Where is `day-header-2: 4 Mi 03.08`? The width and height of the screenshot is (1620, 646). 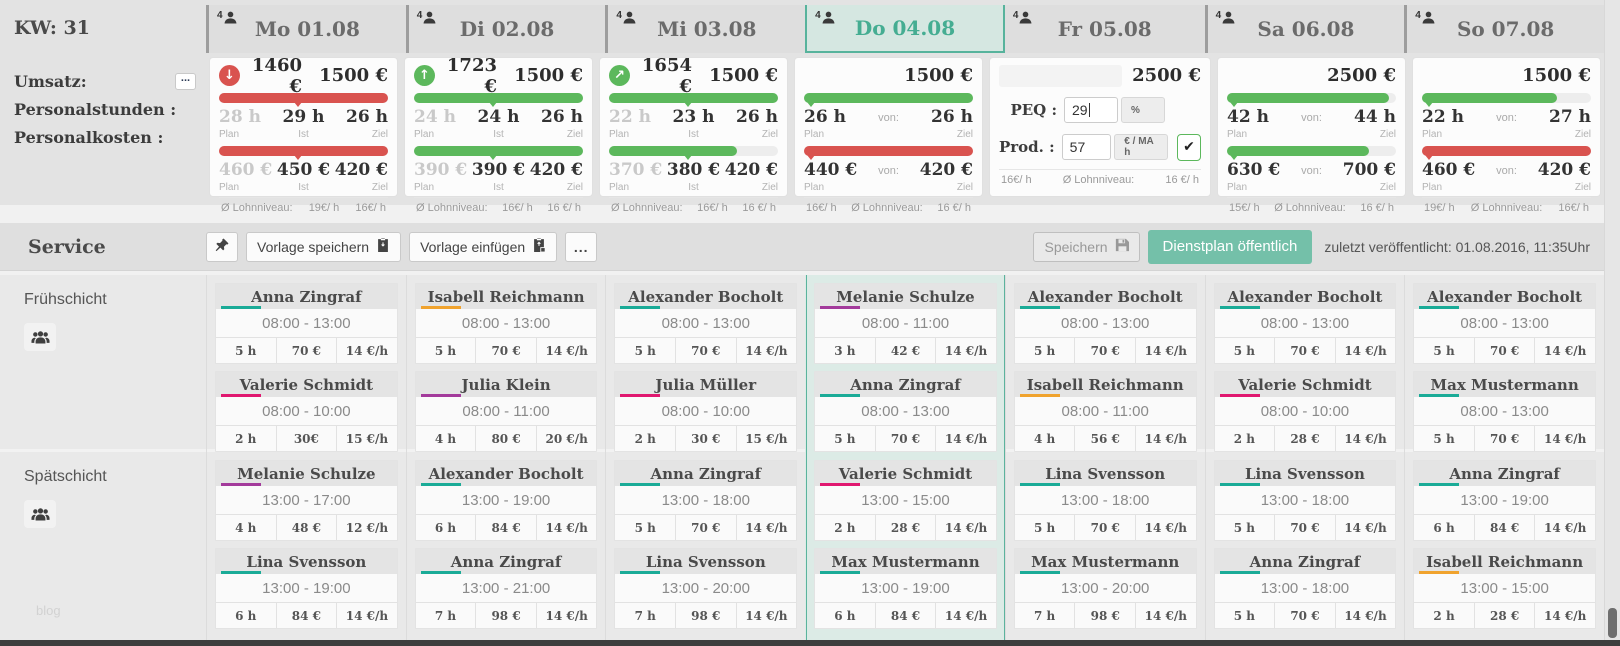 day-header-2: 4 Mi 03.08 is located at coordinates (705, 29).